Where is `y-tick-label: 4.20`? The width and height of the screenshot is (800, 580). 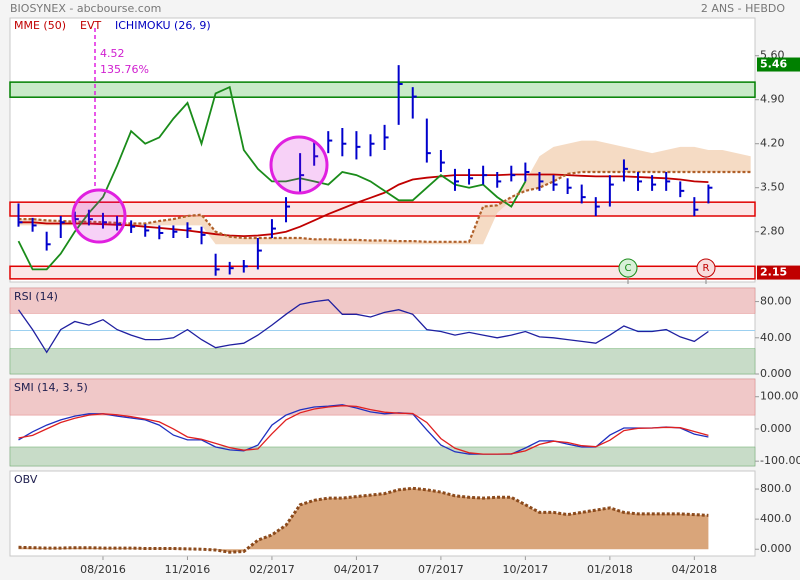 y-tick-label: 4.20 is located at coordinates (772, 143).